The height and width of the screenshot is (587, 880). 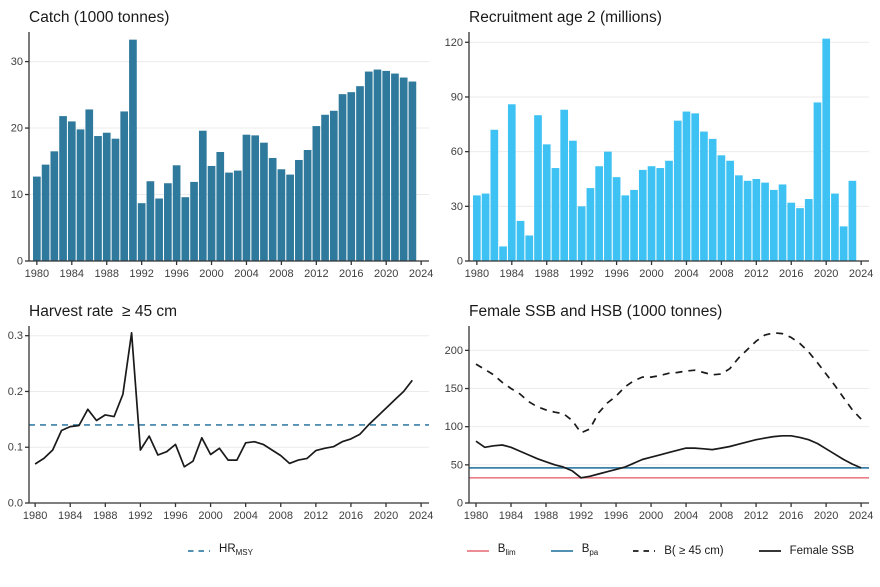 What do you see at coordinates (822, 551) in the screenshot?
I see `legend-label-female-ssb: Female SSB` at bounding box center [822, 551].